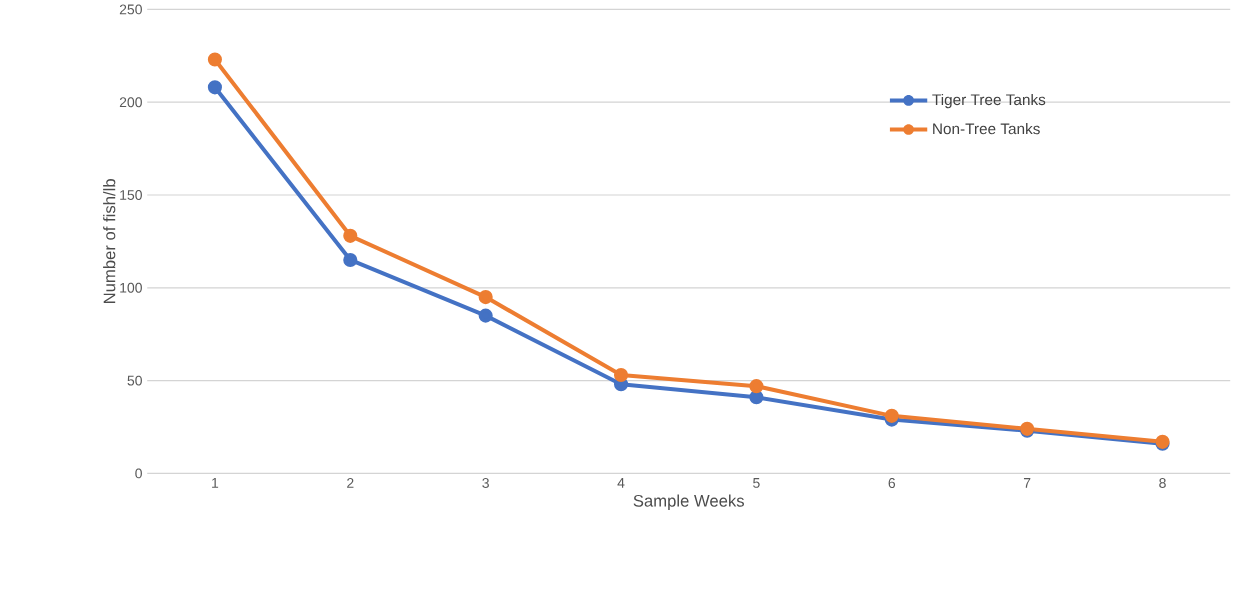  I want to click on x-tick-label: 1, so click(215, 483).